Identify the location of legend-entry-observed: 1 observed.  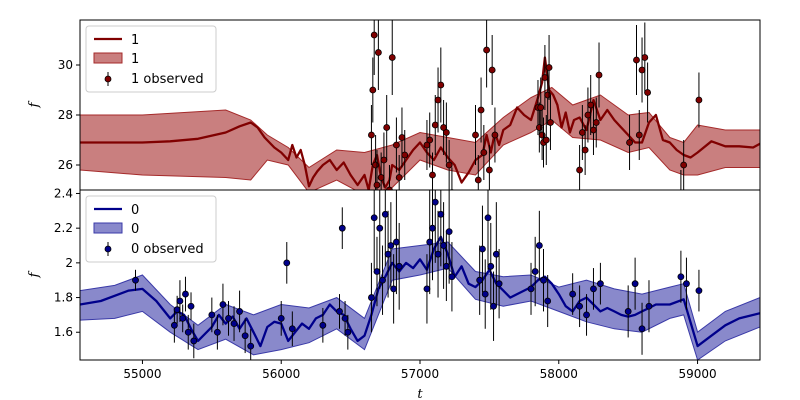
(167, 79).